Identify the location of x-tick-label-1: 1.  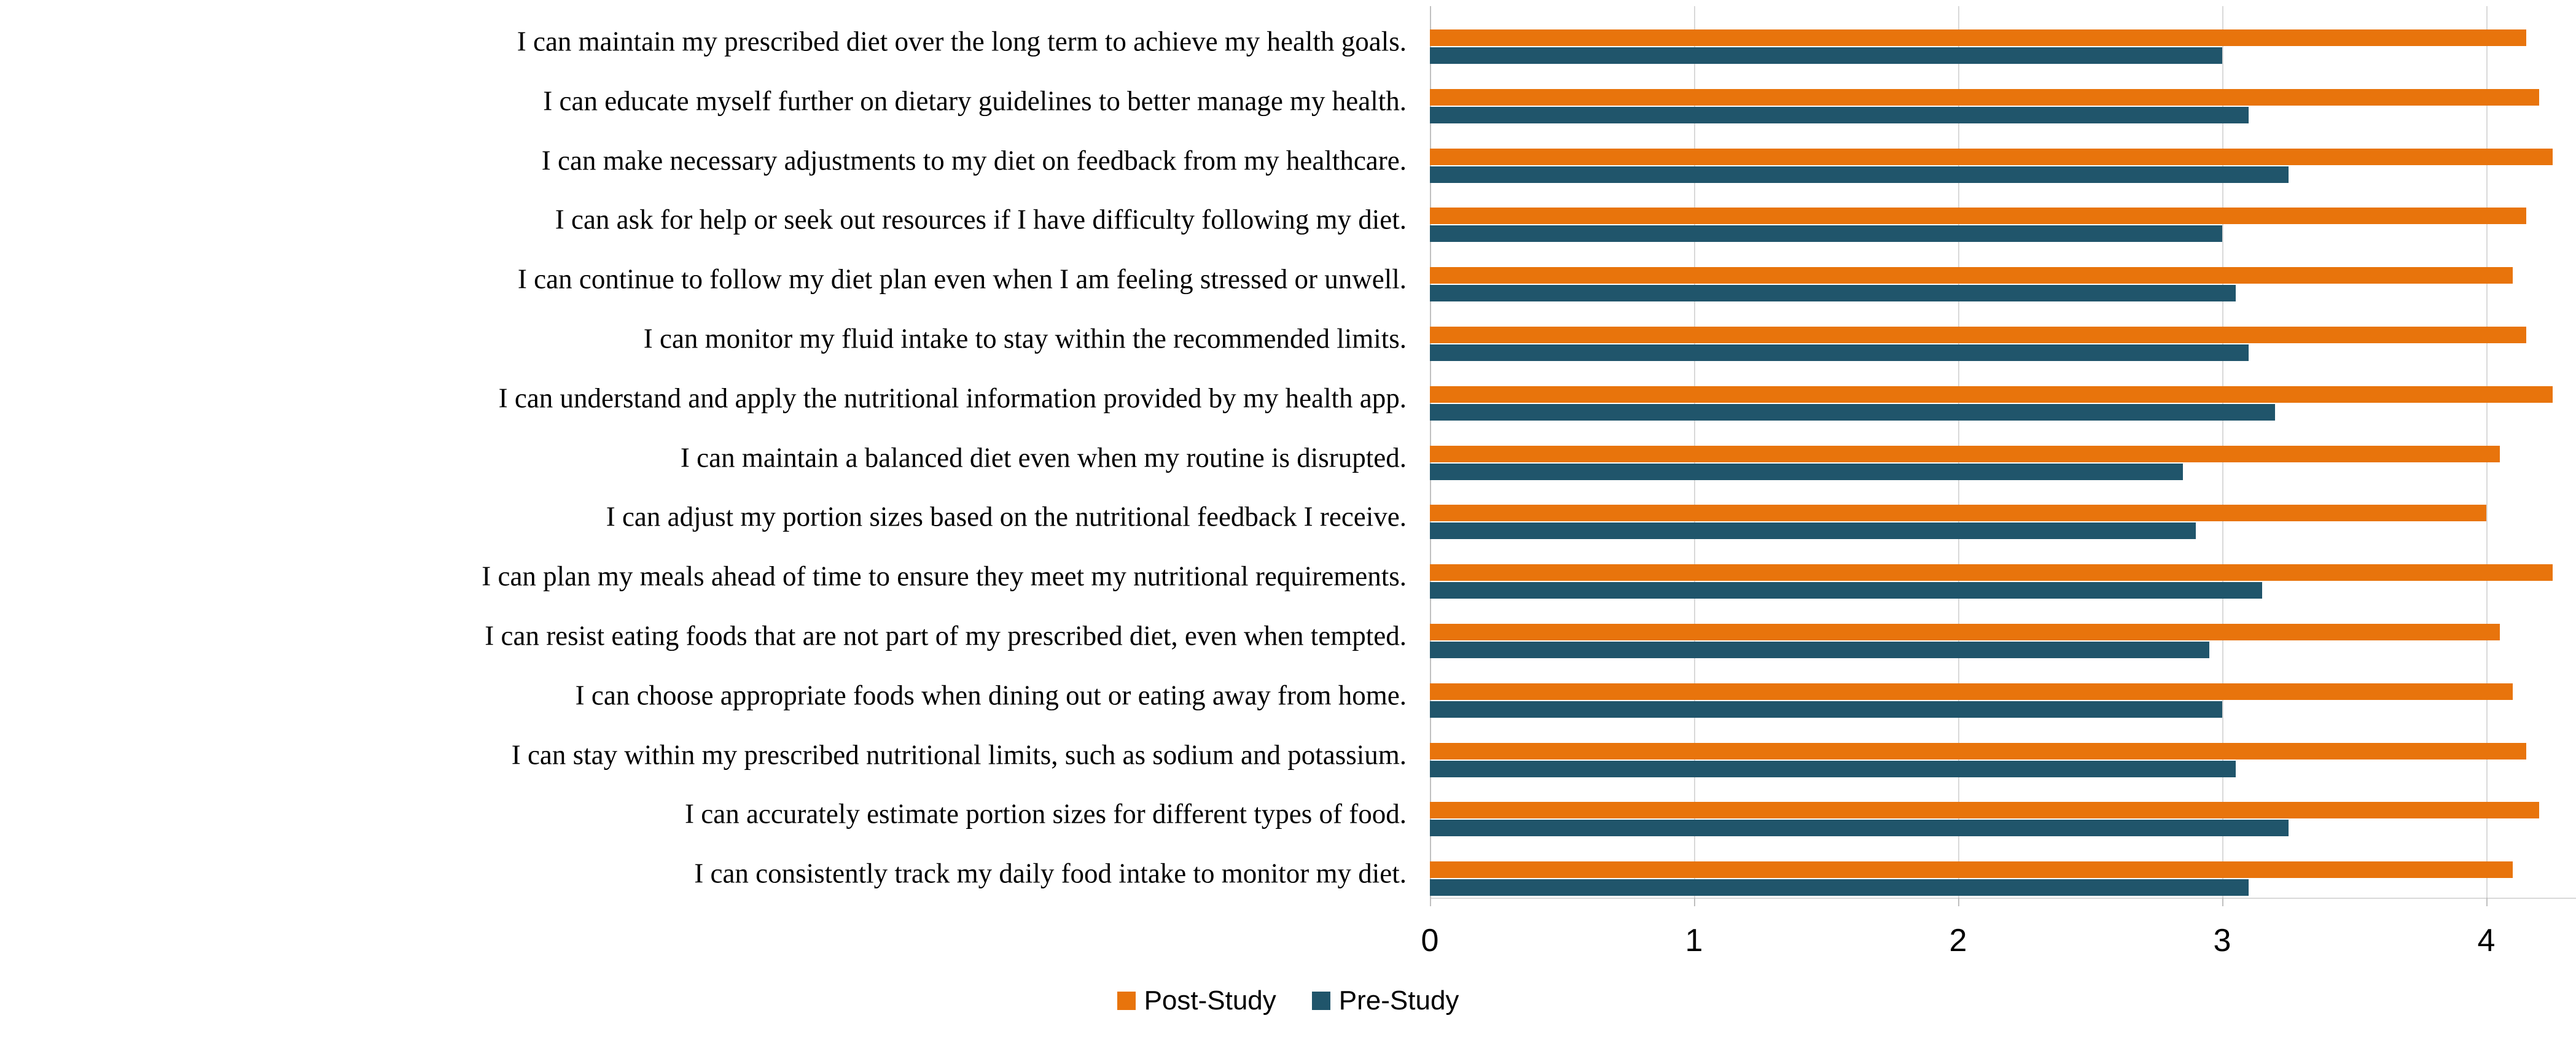
(1694, 940).